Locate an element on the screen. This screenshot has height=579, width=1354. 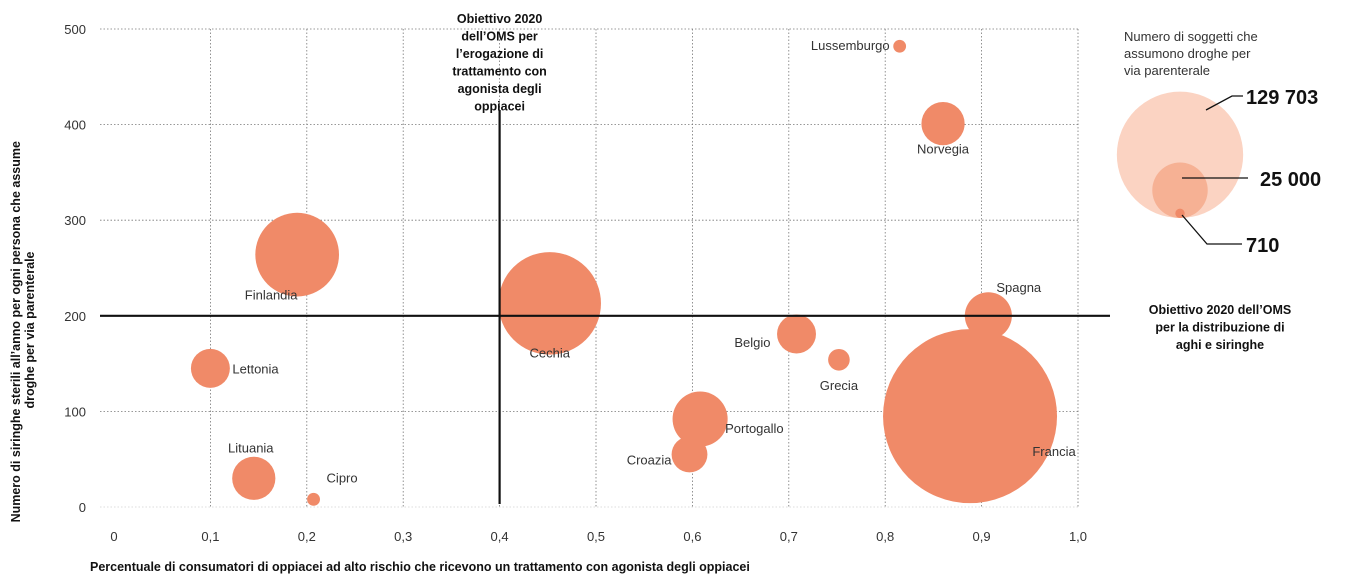
reference-label-line: Obiettivo 2020 dell’OMS is located at coordinates (1220, 310).